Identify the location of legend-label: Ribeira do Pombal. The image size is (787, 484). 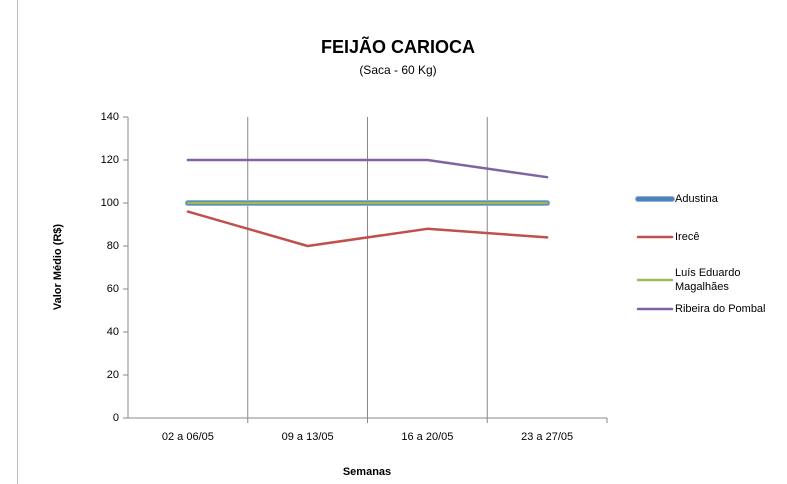
(720, 309).